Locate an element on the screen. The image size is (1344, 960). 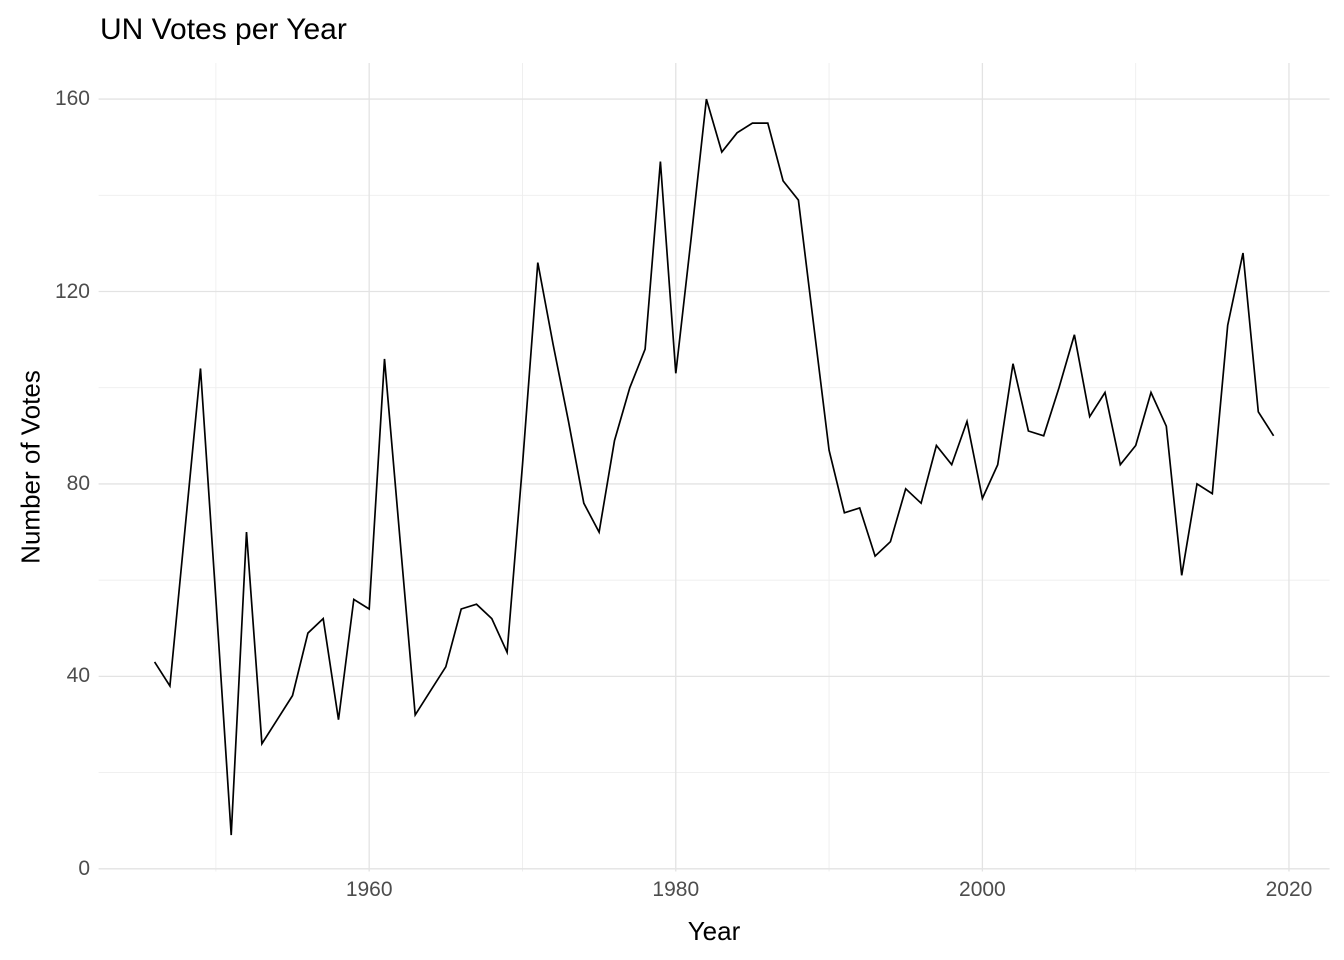
y-axis-title: Number of Votes is located at coordinates (30, 467).